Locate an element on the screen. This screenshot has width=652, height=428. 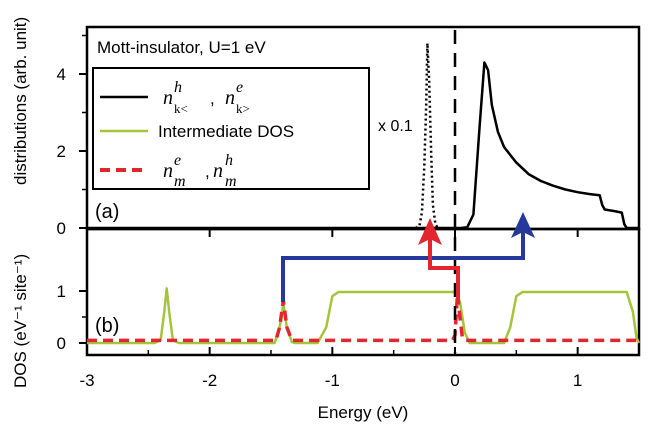
legend-item-1-sub1: k< is located at coordinates (181, 108).